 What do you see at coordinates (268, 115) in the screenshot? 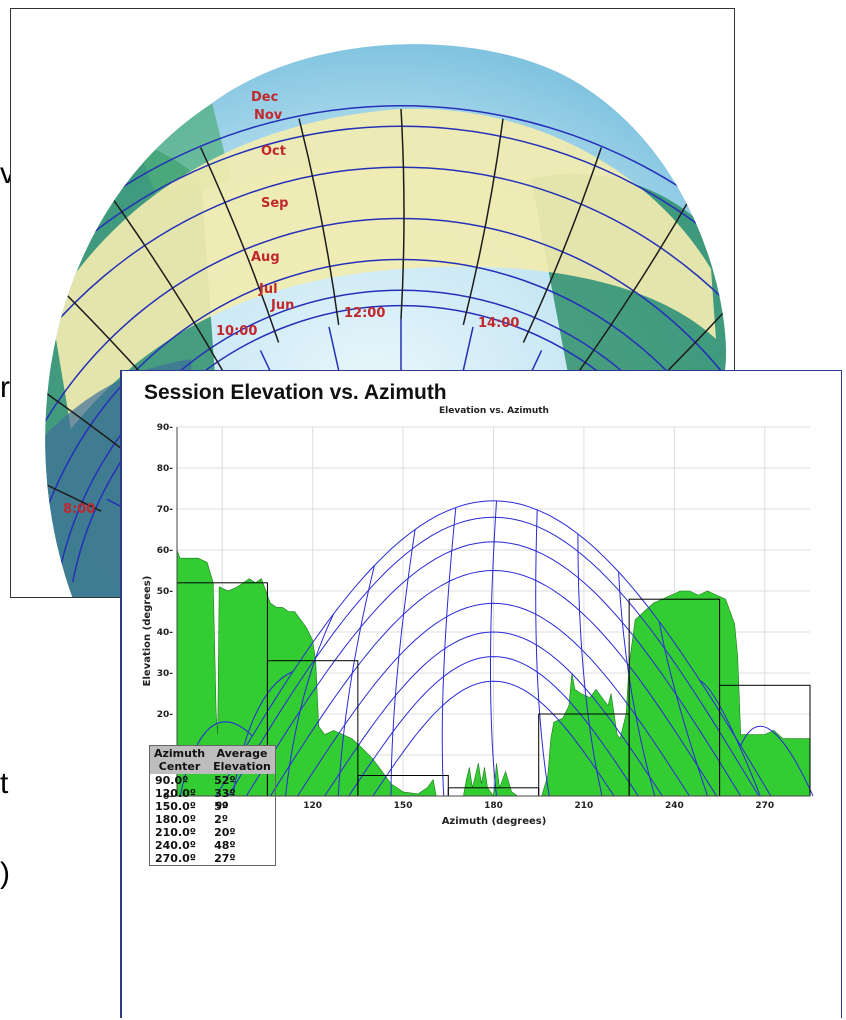
I see `photo-month-label: Nov` at bounding box center [268, 115].